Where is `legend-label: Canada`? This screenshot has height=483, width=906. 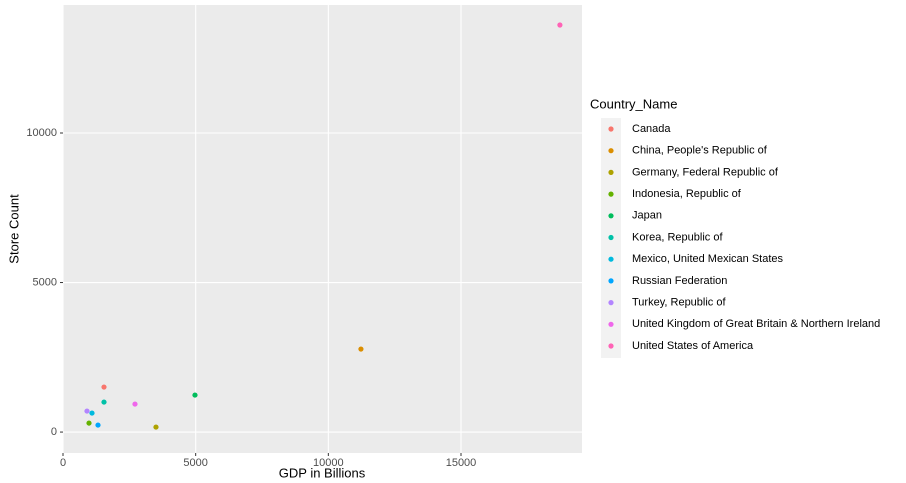
legend-label: Canada is located at coordinates (651, 129).